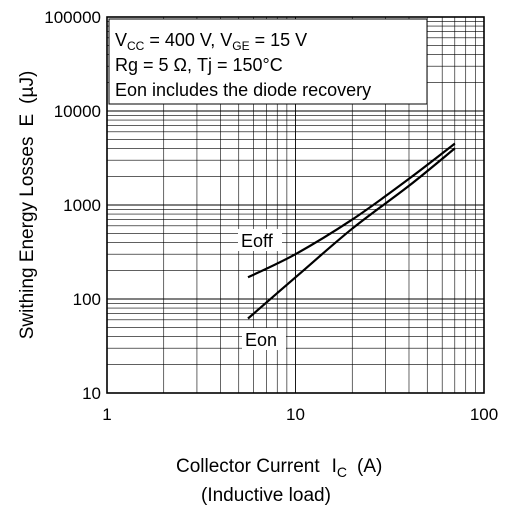 This screenshot has width=513, height=513. I want to click on y-tick-label: 1000, so click(82, 205).